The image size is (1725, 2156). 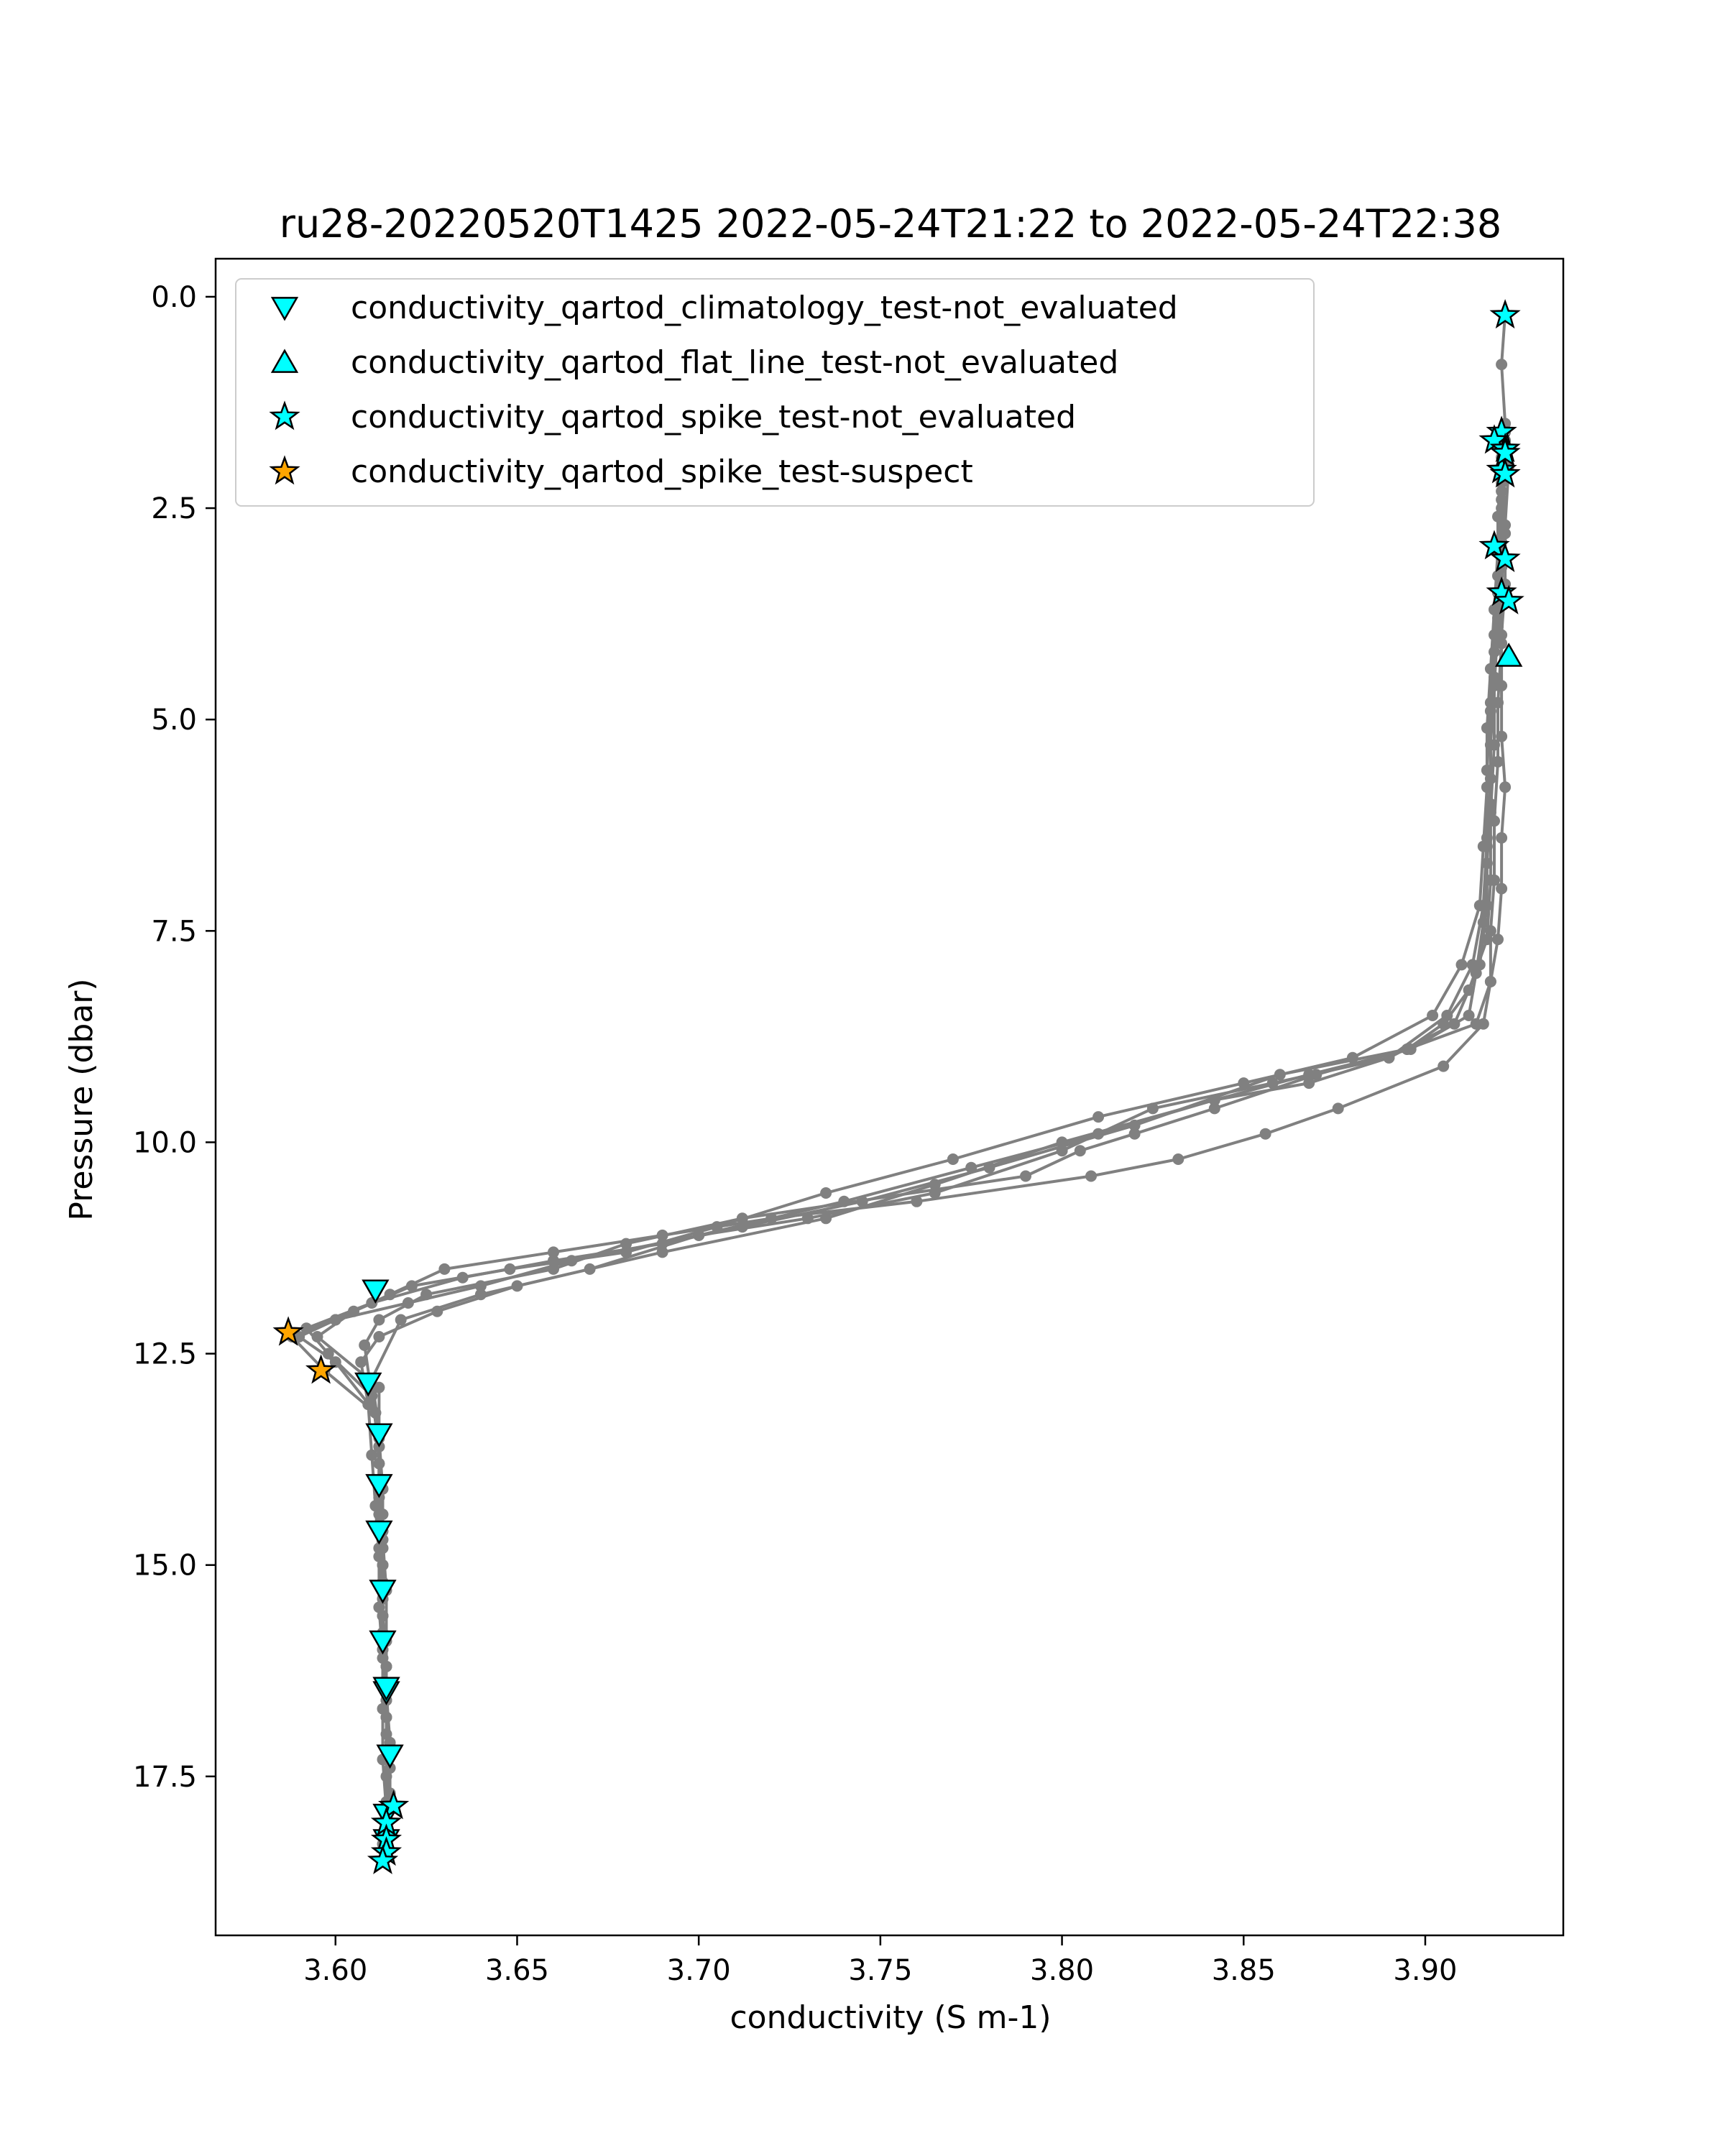 I want to click on x-tick-label: 3.85, so click(x=1244, y=1971).